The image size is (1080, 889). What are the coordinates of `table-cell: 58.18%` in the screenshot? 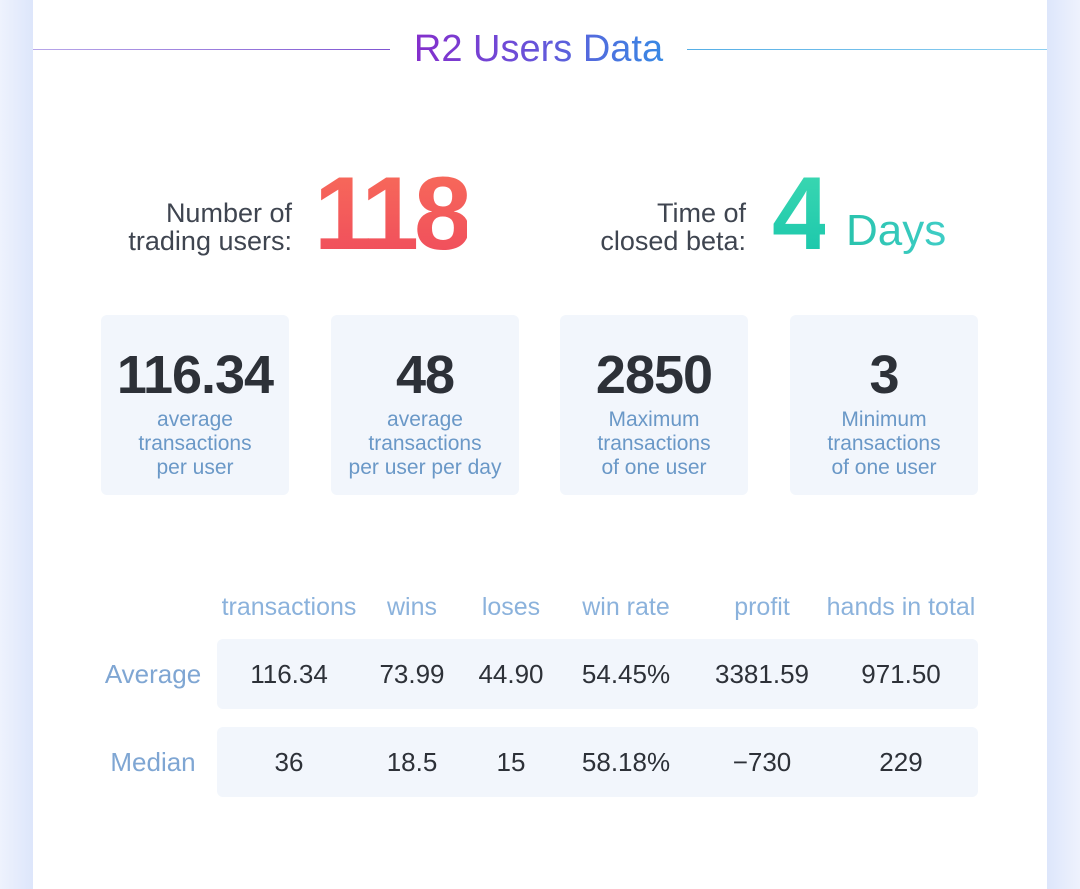 It's located at (626, 762).